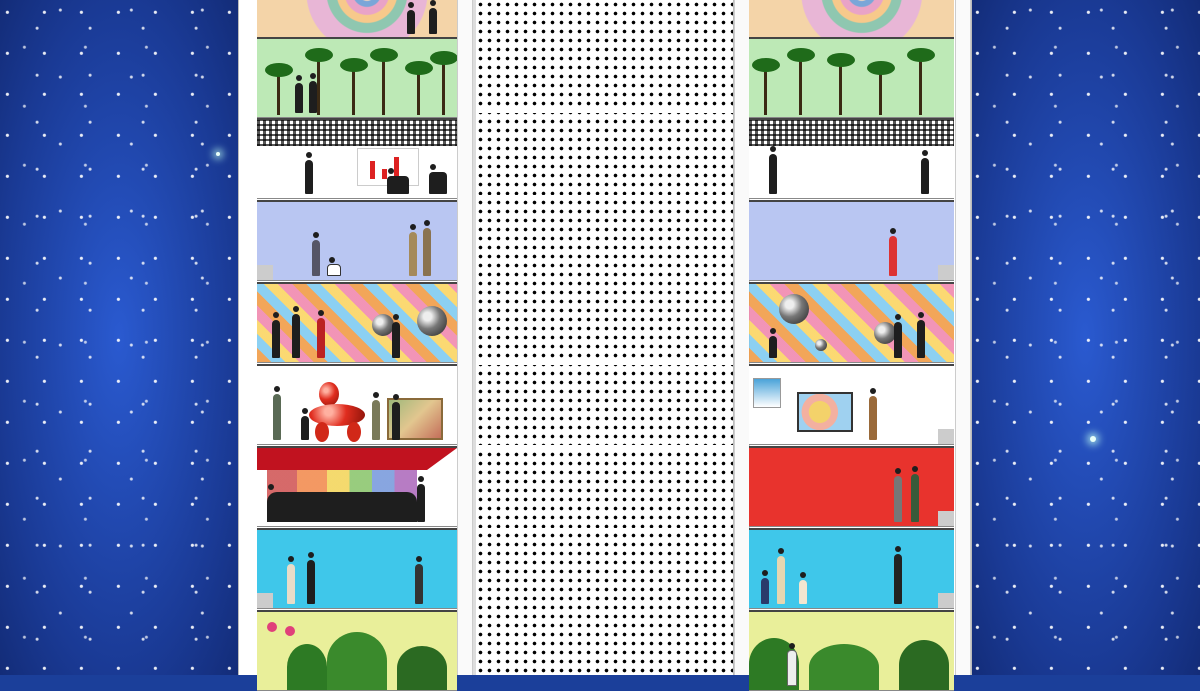 The width and height of the screenshot is (1200, 691). Describe the element at coordinates (321, 334) in the screenshot. I see `person-red` at that location.